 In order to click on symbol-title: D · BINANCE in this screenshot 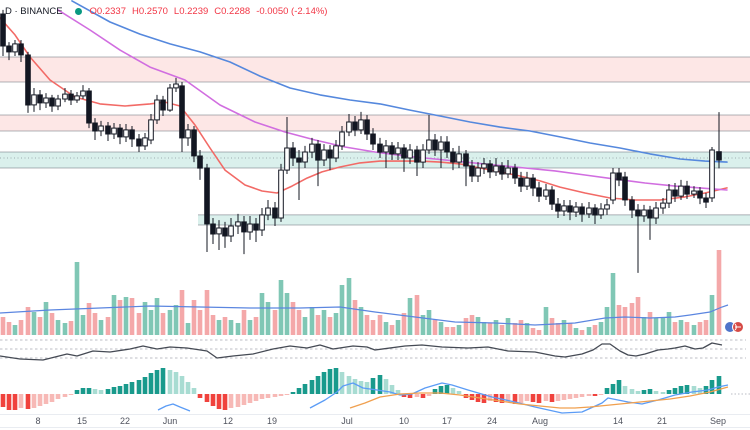, I will do `click(34, 11)`.